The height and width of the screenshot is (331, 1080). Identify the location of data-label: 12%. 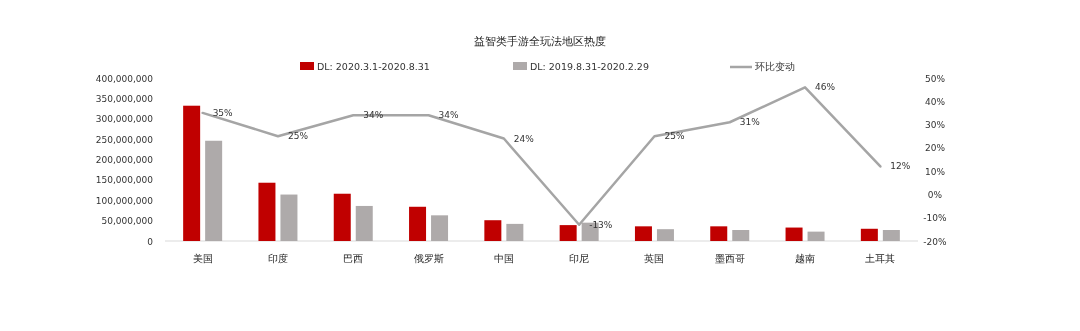
(900, 166).